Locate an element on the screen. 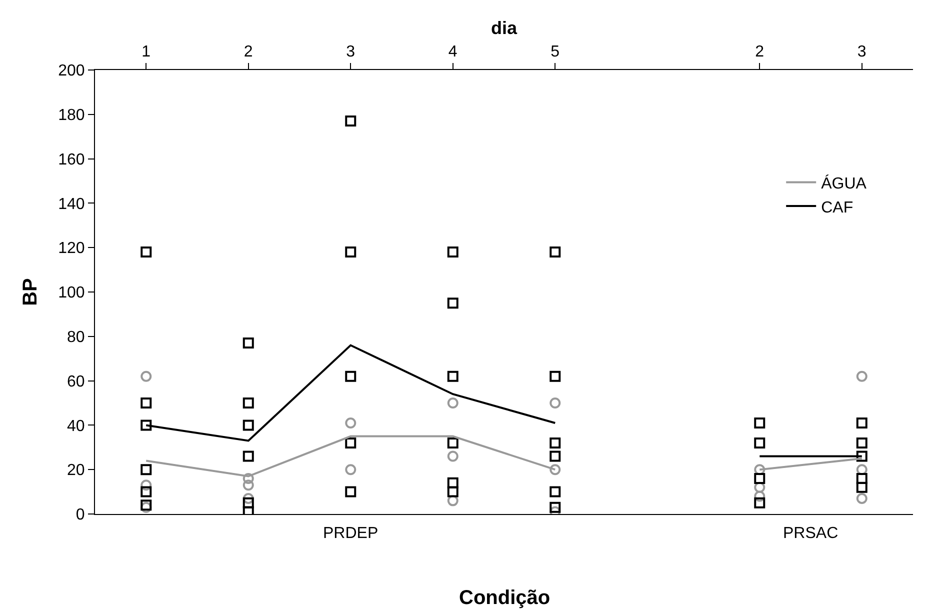 The image size is (933, 609). y-tick-label: 120 is located at coordinates (71, 249).